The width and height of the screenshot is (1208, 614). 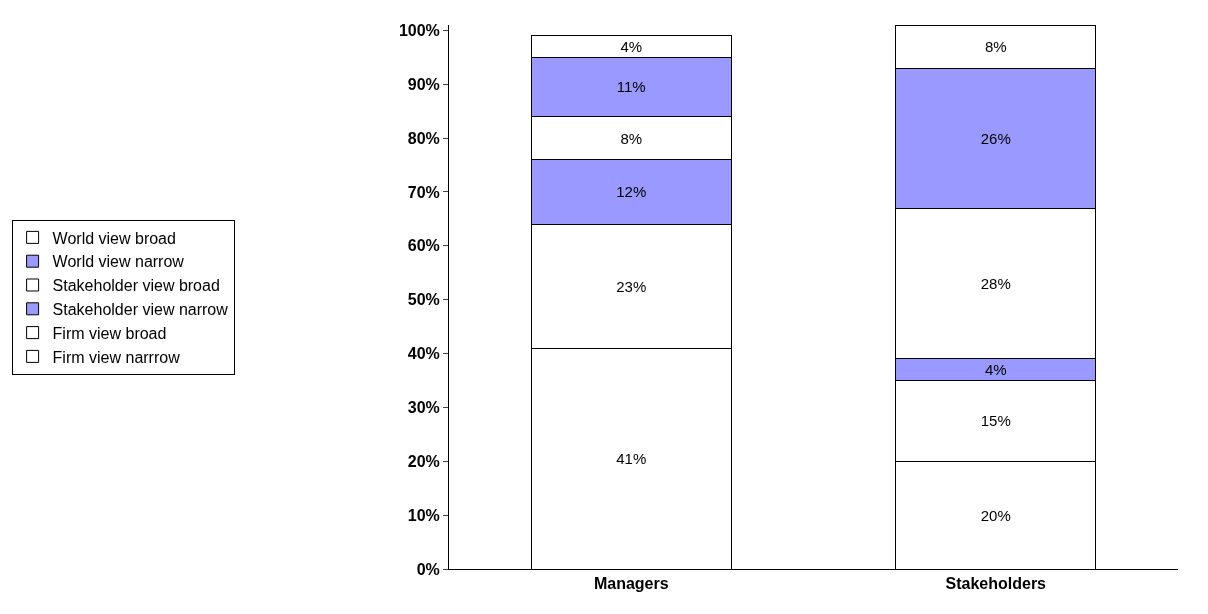 What do you see at coordinates (996, 584) in the screenshot?
I see `x-tick-label: Stakeholders` at bounding box center [996, 584].